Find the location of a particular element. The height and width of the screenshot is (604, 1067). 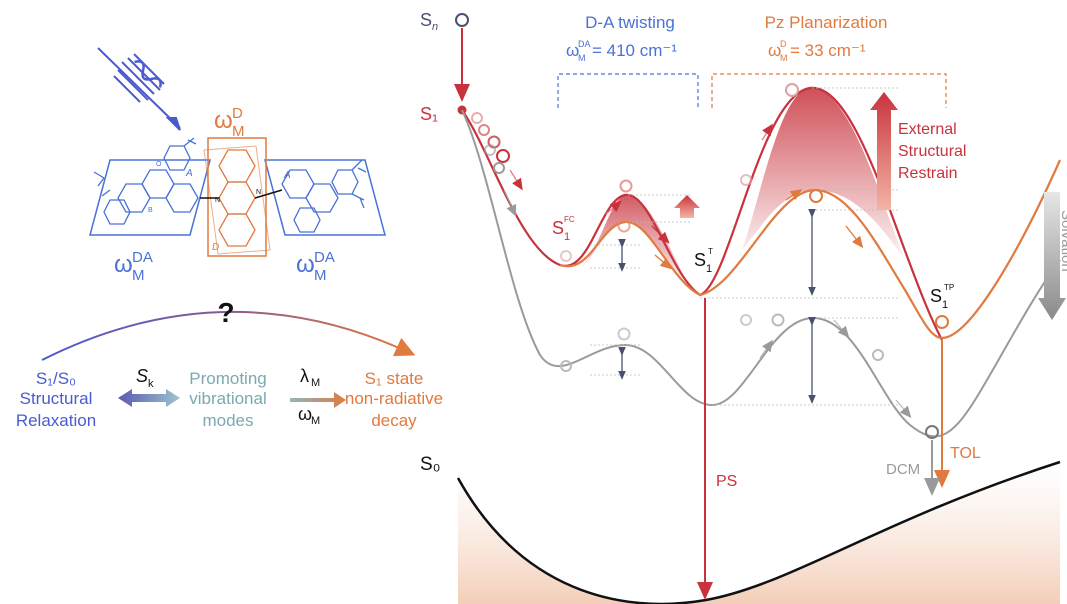

svg-text: = 33 cm⁻¹ is located at coordinates (828, 50).